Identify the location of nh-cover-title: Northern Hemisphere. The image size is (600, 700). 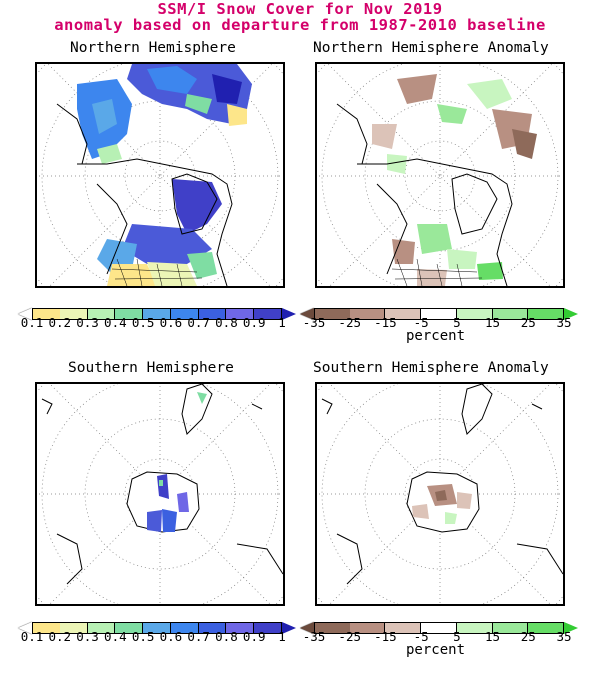
(153, 48).